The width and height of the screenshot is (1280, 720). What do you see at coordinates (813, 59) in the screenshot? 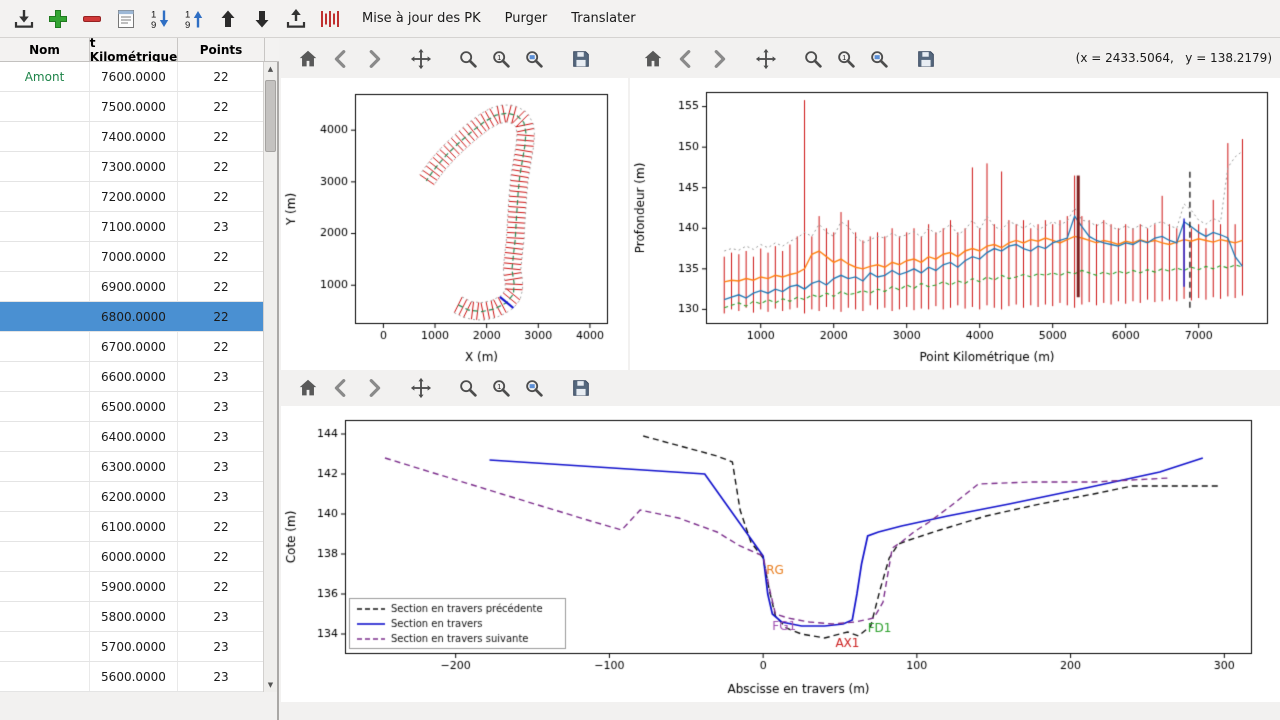
I see `profile-zoom-button` at bounding box center [813, 59].